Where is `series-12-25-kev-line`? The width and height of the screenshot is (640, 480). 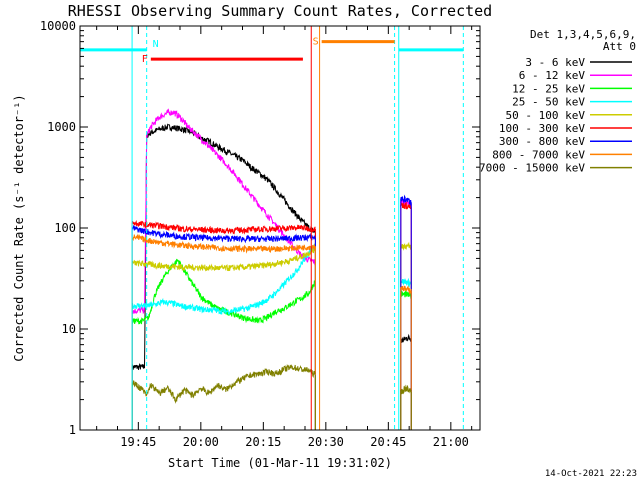 series-12-25-kev-line is located at coordinates (223, 291).